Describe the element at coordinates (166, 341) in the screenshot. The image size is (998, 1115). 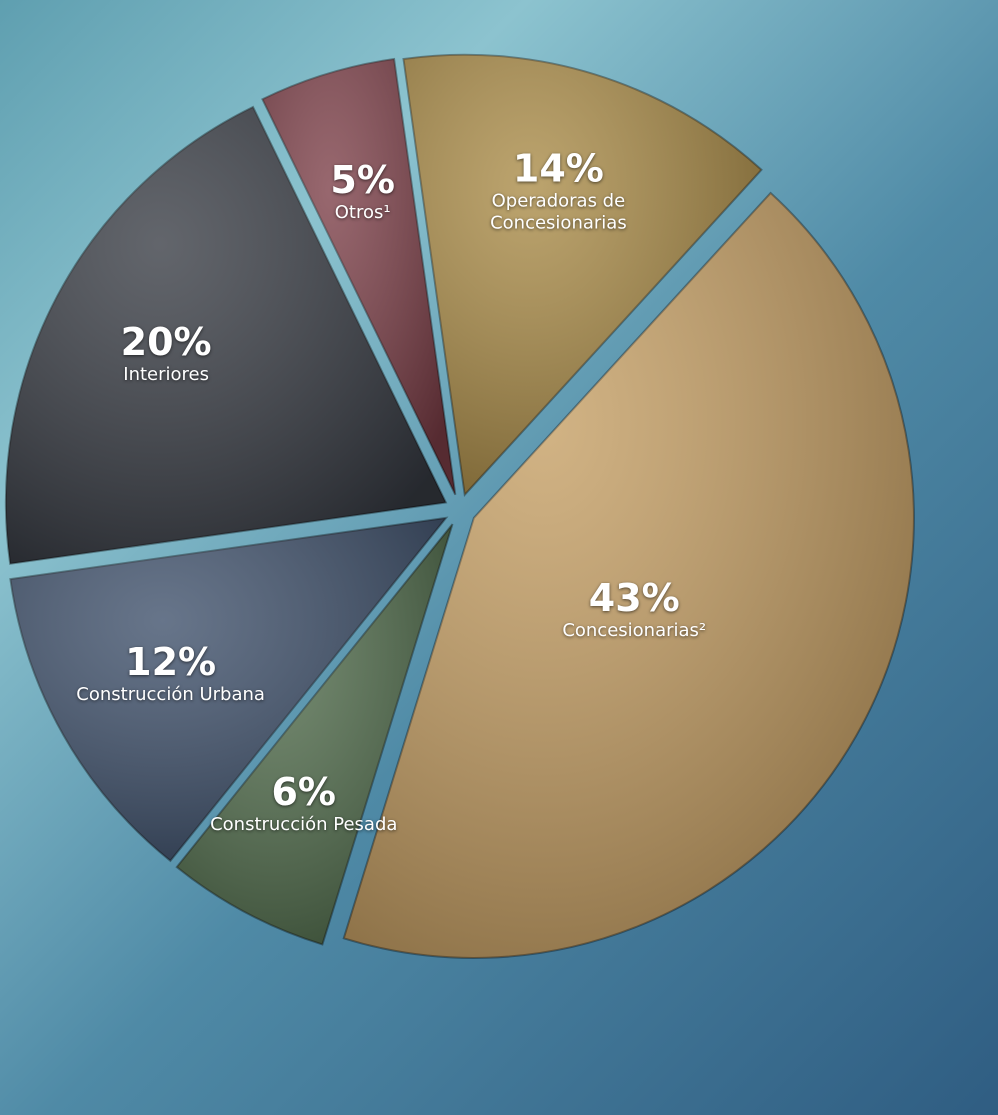
I see `value-label: 20%` at that location.